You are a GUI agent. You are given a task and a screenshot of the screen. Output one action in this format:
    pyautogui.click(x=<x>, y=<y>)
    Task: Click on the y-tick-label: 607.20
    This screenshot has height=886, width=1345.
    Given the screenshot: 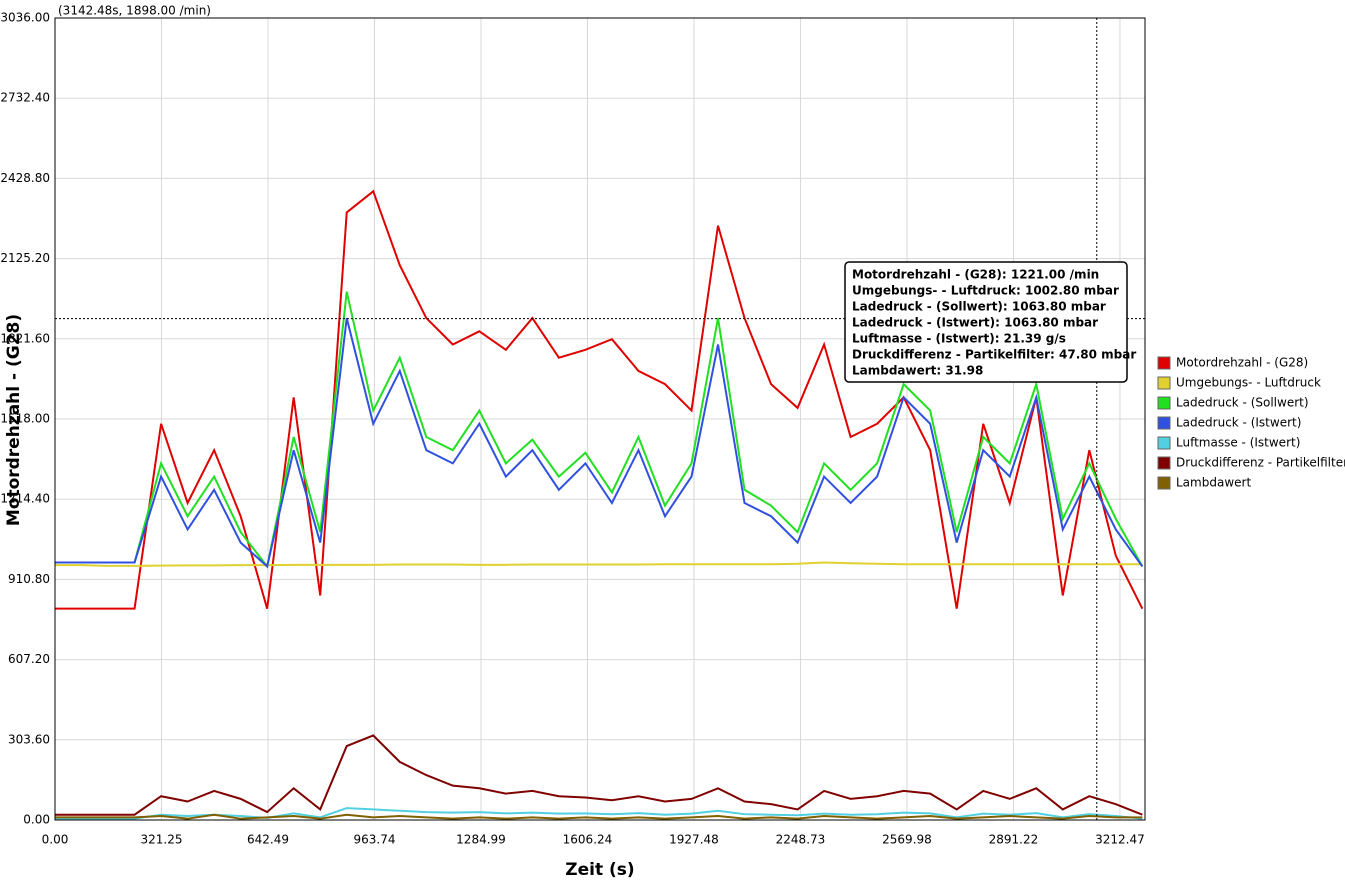 What is the action you would take?
    pyautogui.click(x=29, y=659)
    